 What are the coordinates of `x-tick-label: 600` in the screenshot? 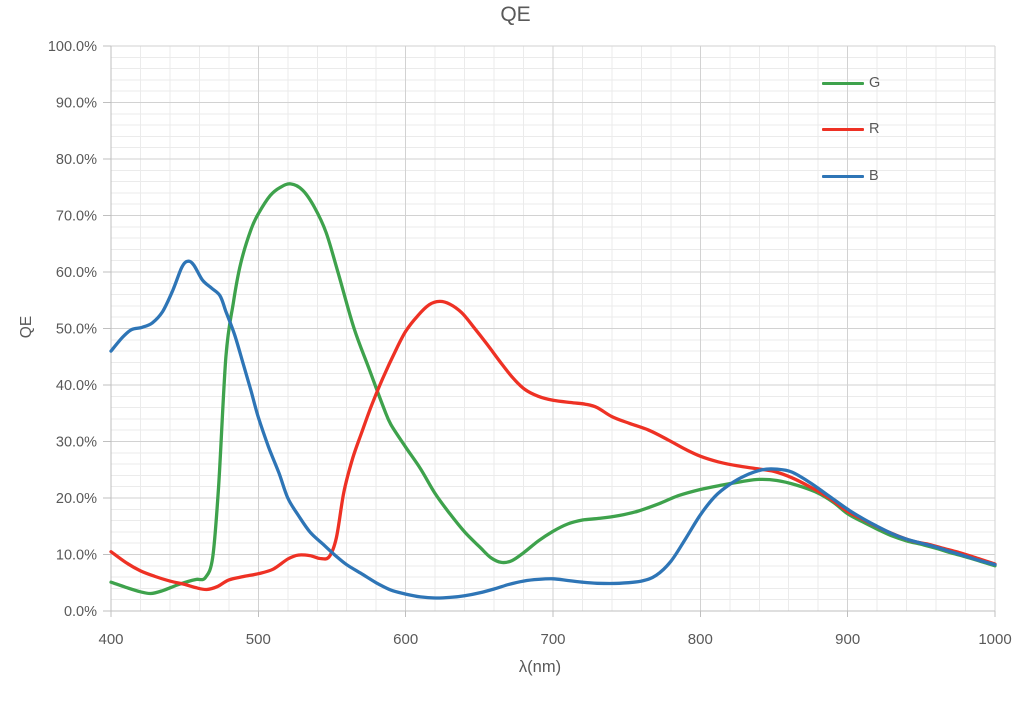 It's located at (405, 639).